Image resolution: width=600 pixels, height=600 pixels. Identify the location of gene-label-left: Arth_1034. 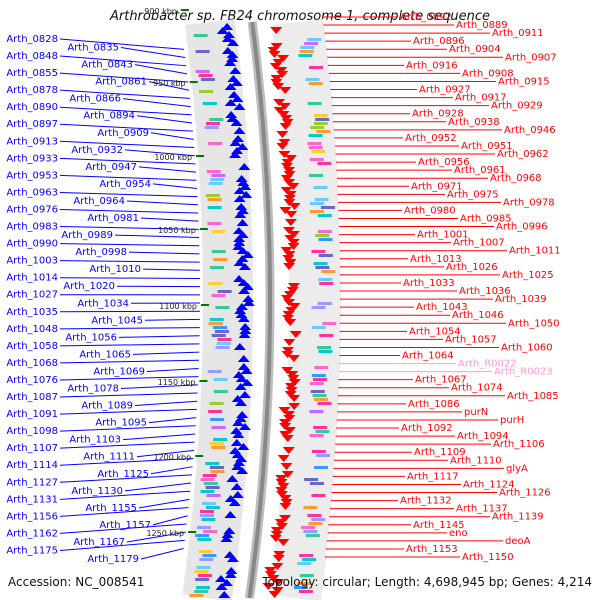
(103, 303).